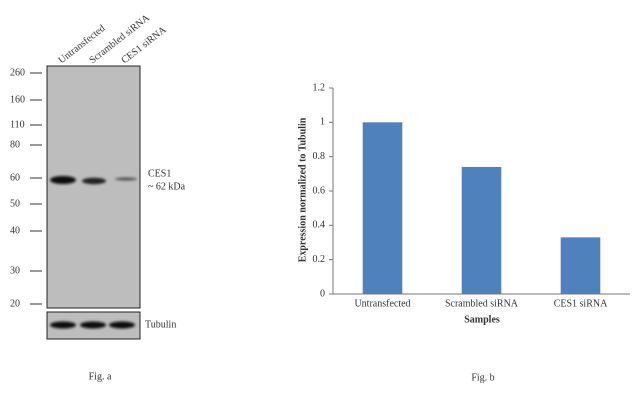 The image size is (635, 419). Describe the element at coordinates (319, 190) in the screenshot. I see `y-tick-label: 0.6` at that location.